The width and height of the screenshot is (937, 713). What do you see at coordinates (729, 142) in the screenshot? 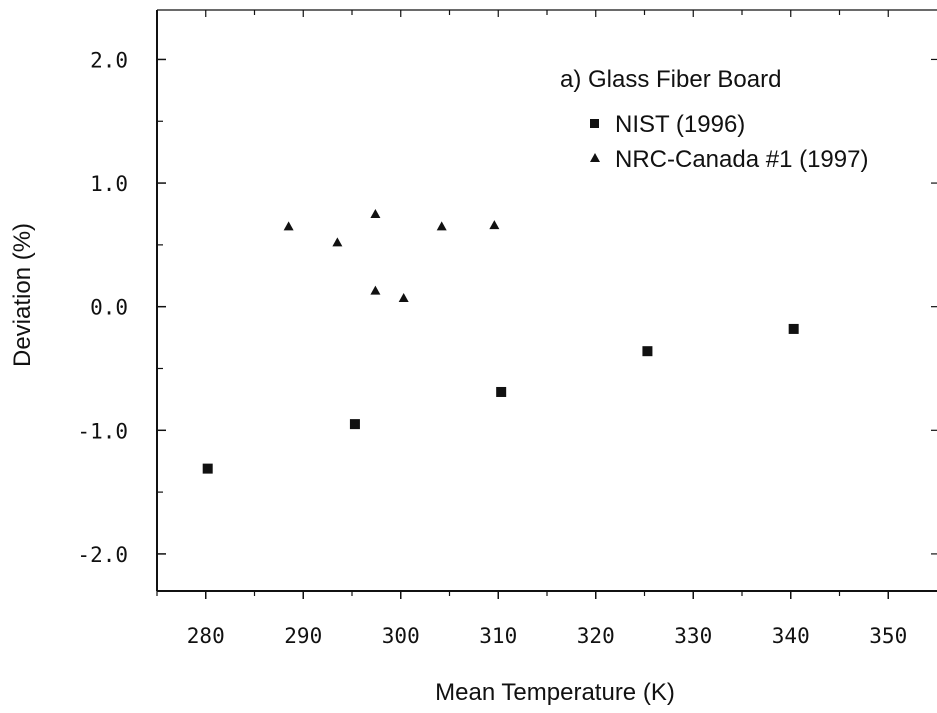
I see `legend: NIST (1996) NRC-Canada #1 (1997)` at bounding box center [729, 142].